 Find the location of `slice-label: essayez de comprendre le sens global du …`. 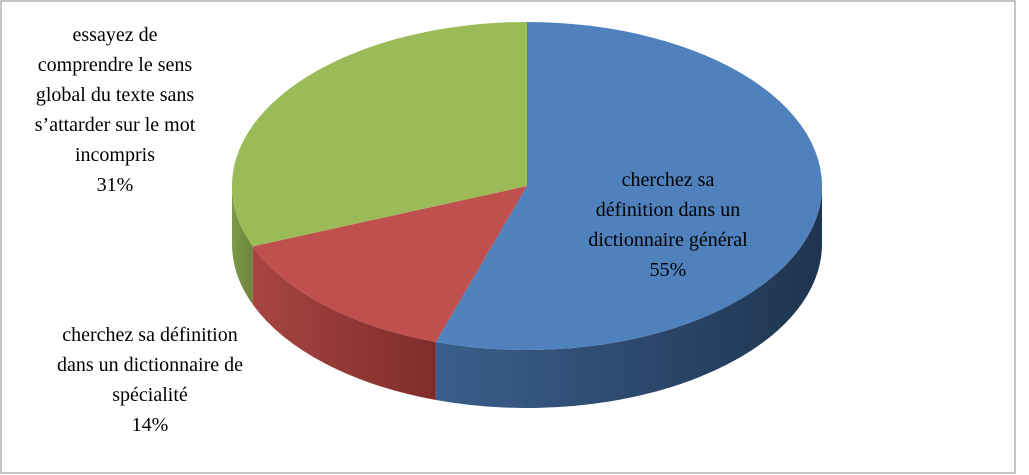

slice-label: essayez de comprendre le sens global du … is located at coordinates (115, 110).